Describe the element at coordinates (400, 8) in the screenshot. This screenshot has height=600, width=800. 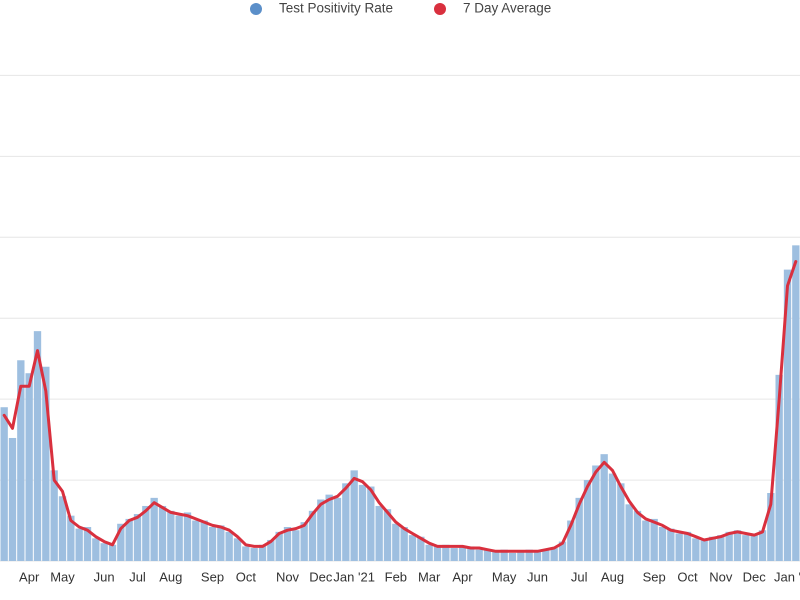
I see `legend: Test Positivity Rate 7 Day Average` at that location.